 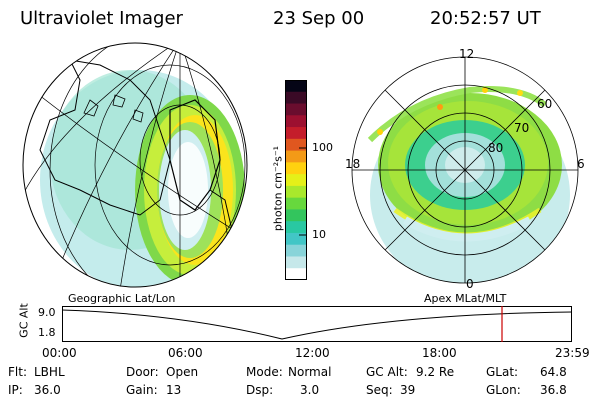 What do you see at coordinates (122, 298) in the screenshot?
I see `left-panel-label: Geographic Lat/Lon` at bounding box center [122, 298].